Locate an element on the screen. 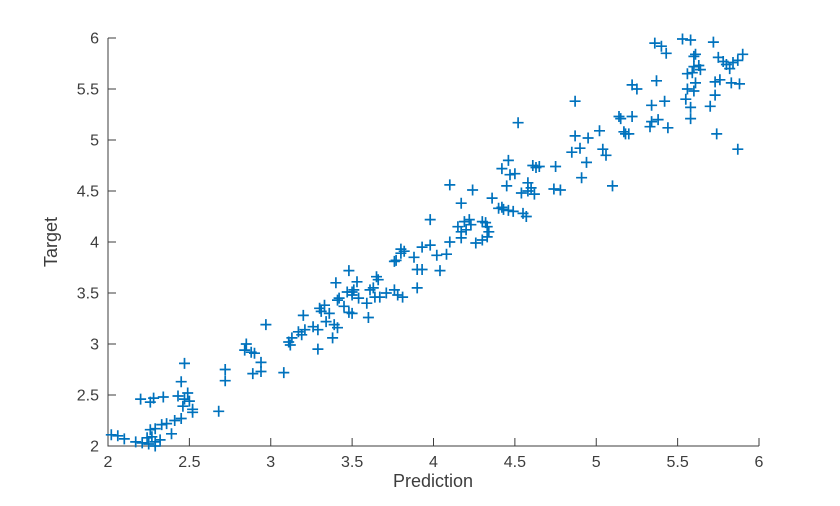 The image size is (840, 506). x-tick-label: 3.5 is located at coordinates (352, 462).